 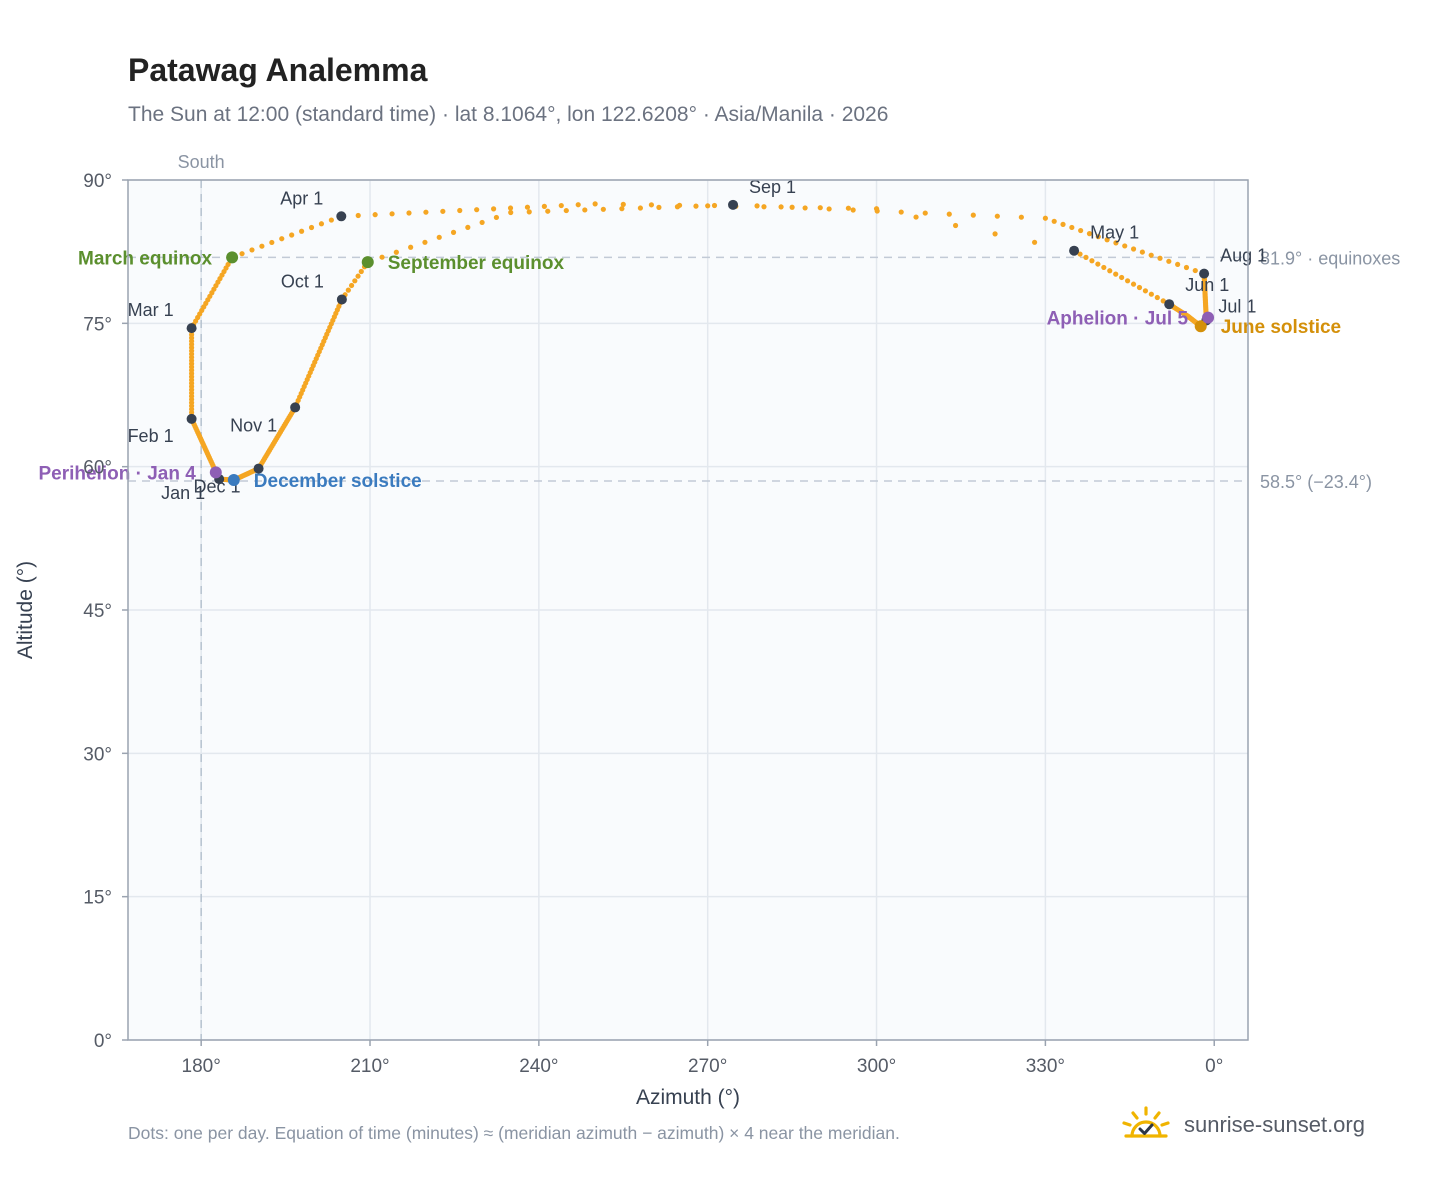 What do you see at coordinates (772, 187) in the screenshot?
I see `month-label: Sep 1` at bounding box center [772, 187].